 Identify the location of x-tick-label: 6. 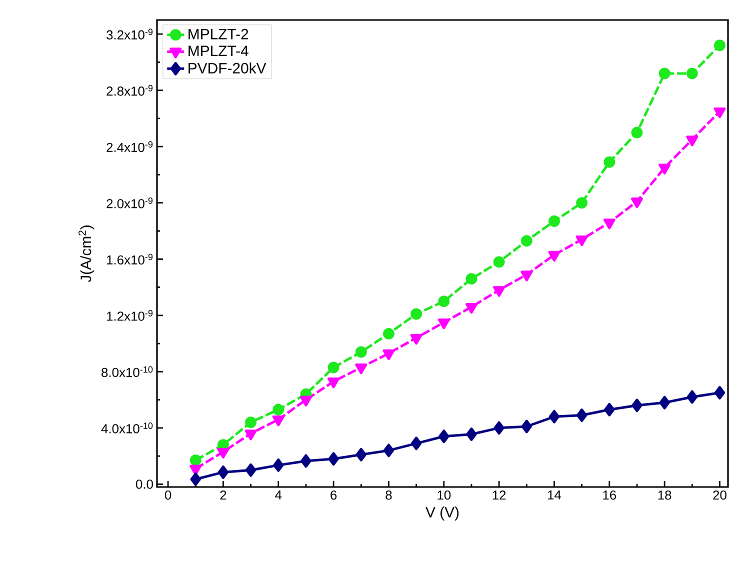
(333, 495).